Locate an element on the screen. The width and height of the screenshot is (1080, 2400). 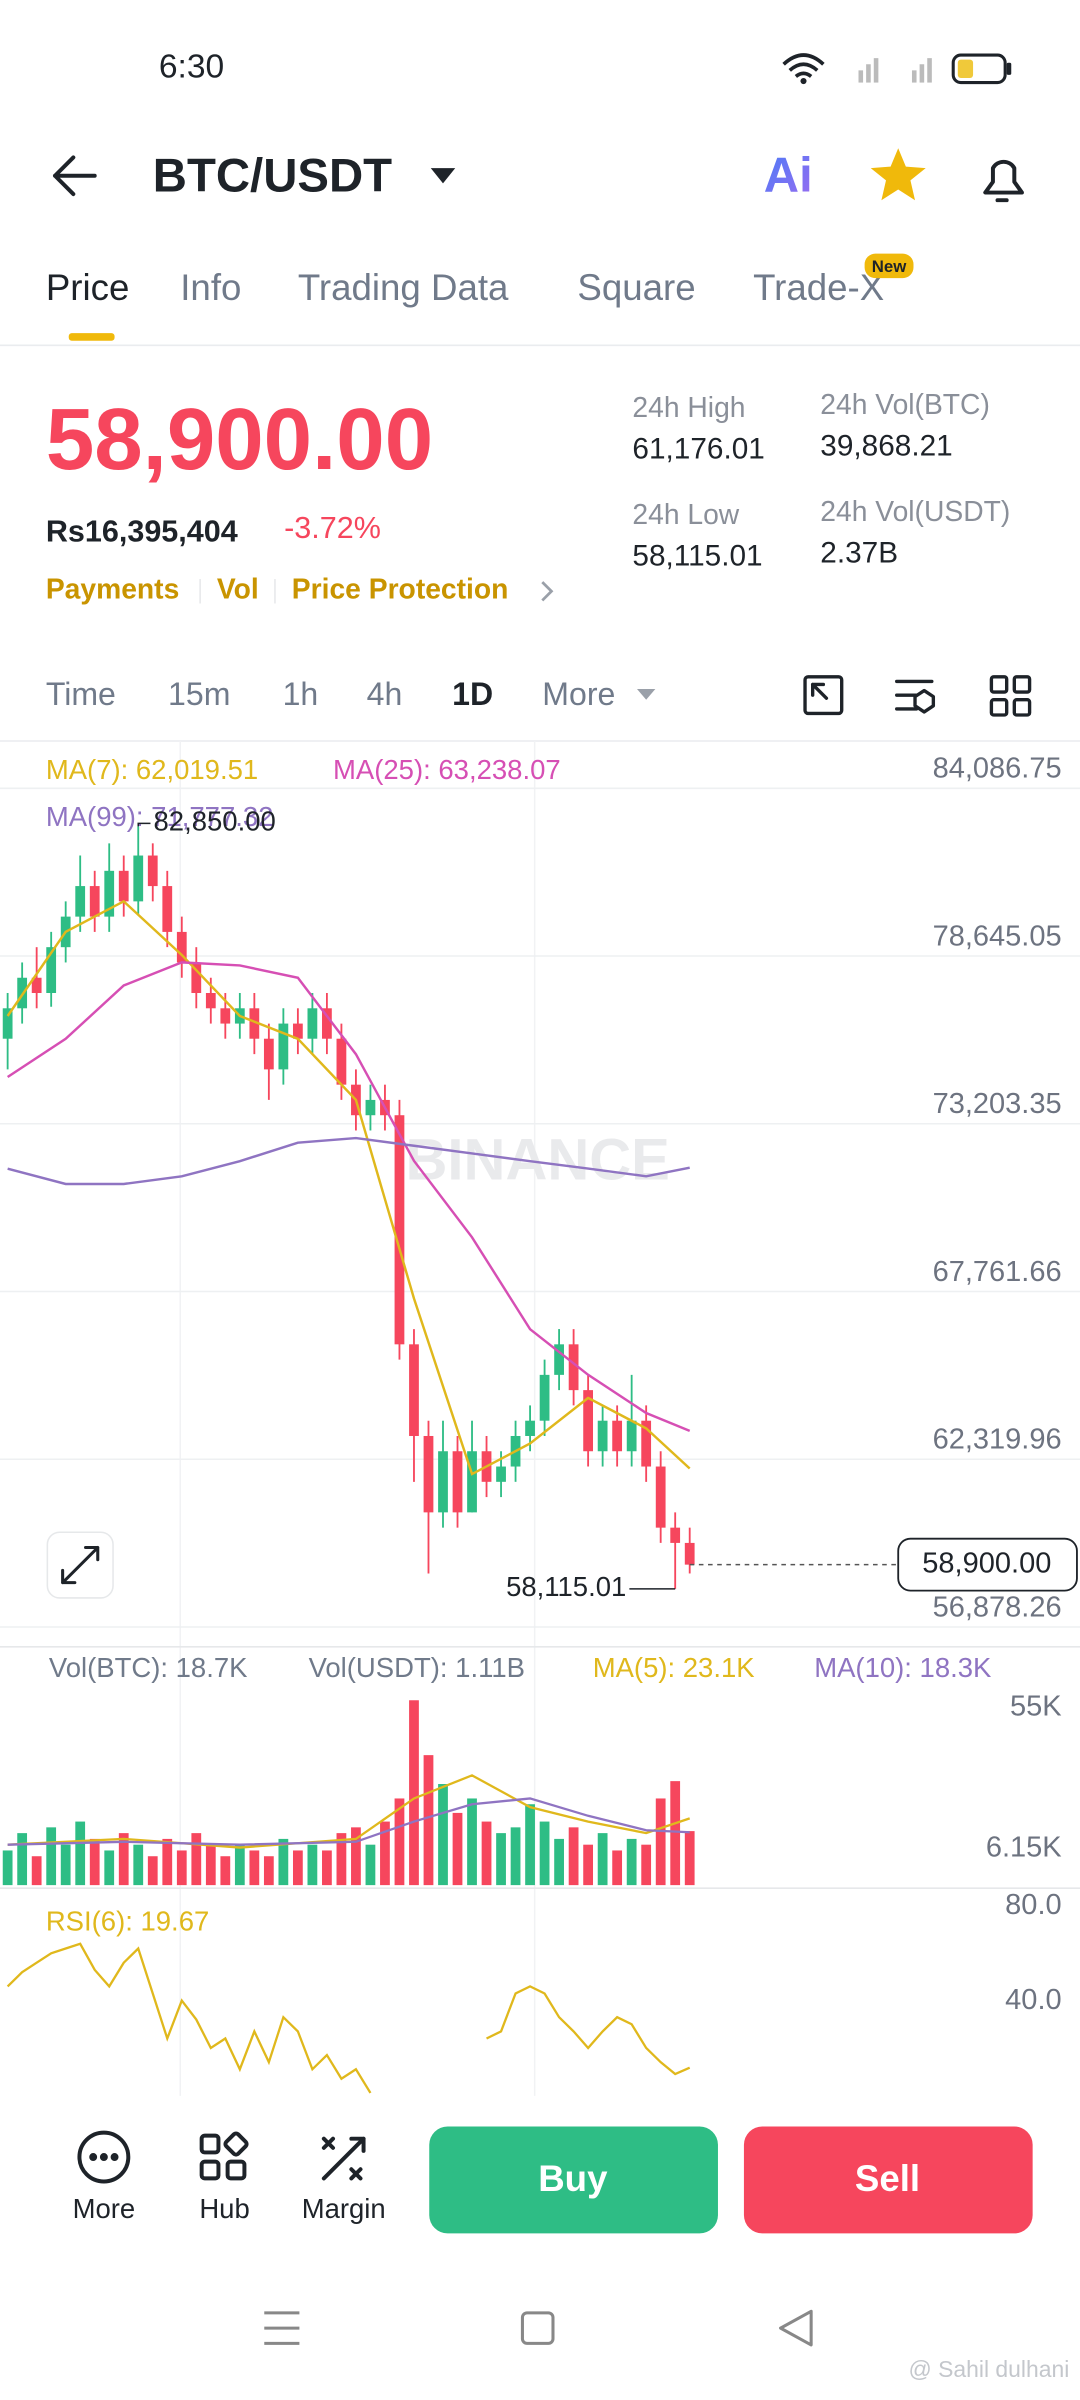
tab: Trade-X is located at coordinates (818, 287).